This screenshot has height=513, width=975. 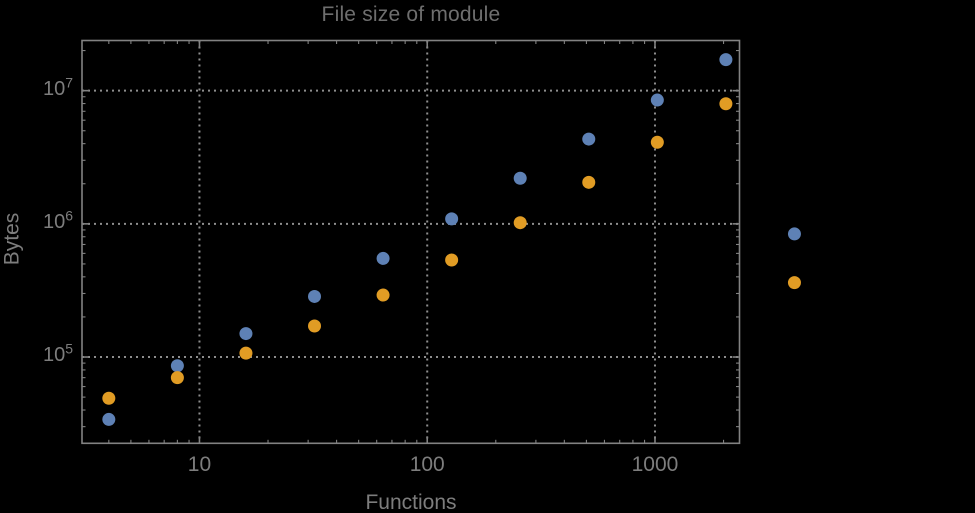 I want to click on x-tick-label-1000: 1000, so click(x=655, y=464).